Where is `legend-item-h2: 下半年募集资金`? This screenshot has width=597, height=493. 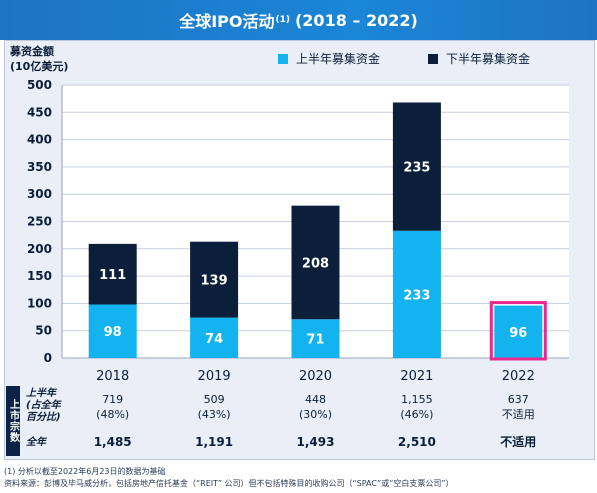
legend-item-h2: 下半年募集资金 is located at coordinates (479, 58).